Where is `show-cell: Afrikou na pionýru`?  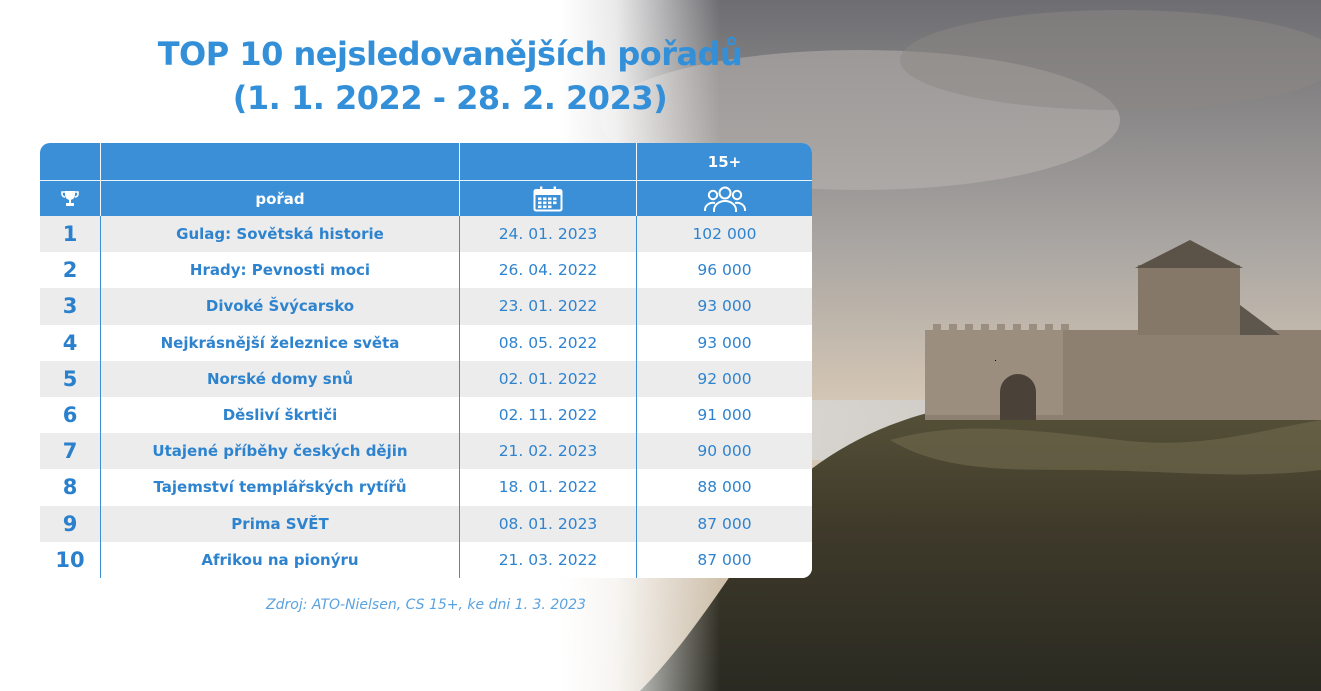
show-cell: Afrikou na pionýru is located at coordinates (280, 559).